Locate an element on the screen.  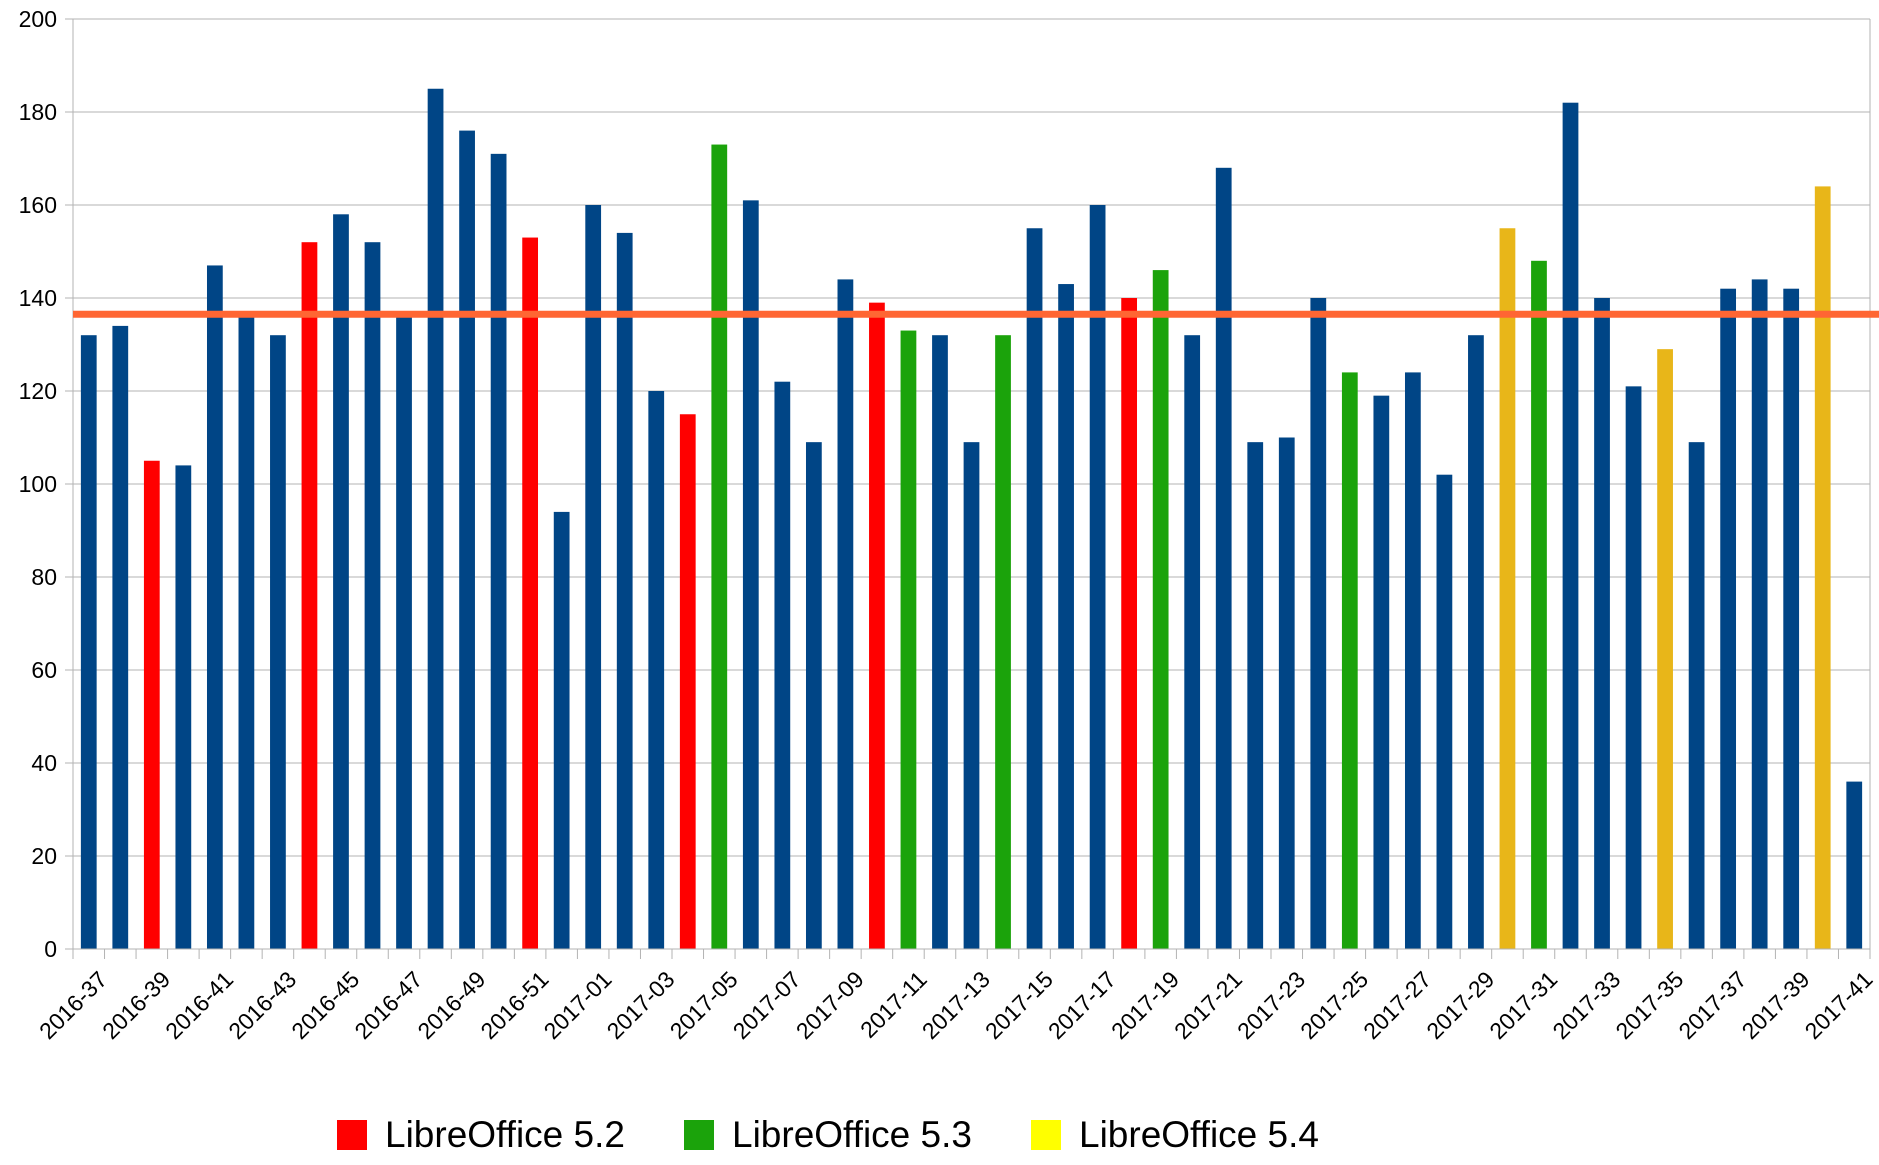
y-tick-label: 180 is located at coordinates (38, 112).